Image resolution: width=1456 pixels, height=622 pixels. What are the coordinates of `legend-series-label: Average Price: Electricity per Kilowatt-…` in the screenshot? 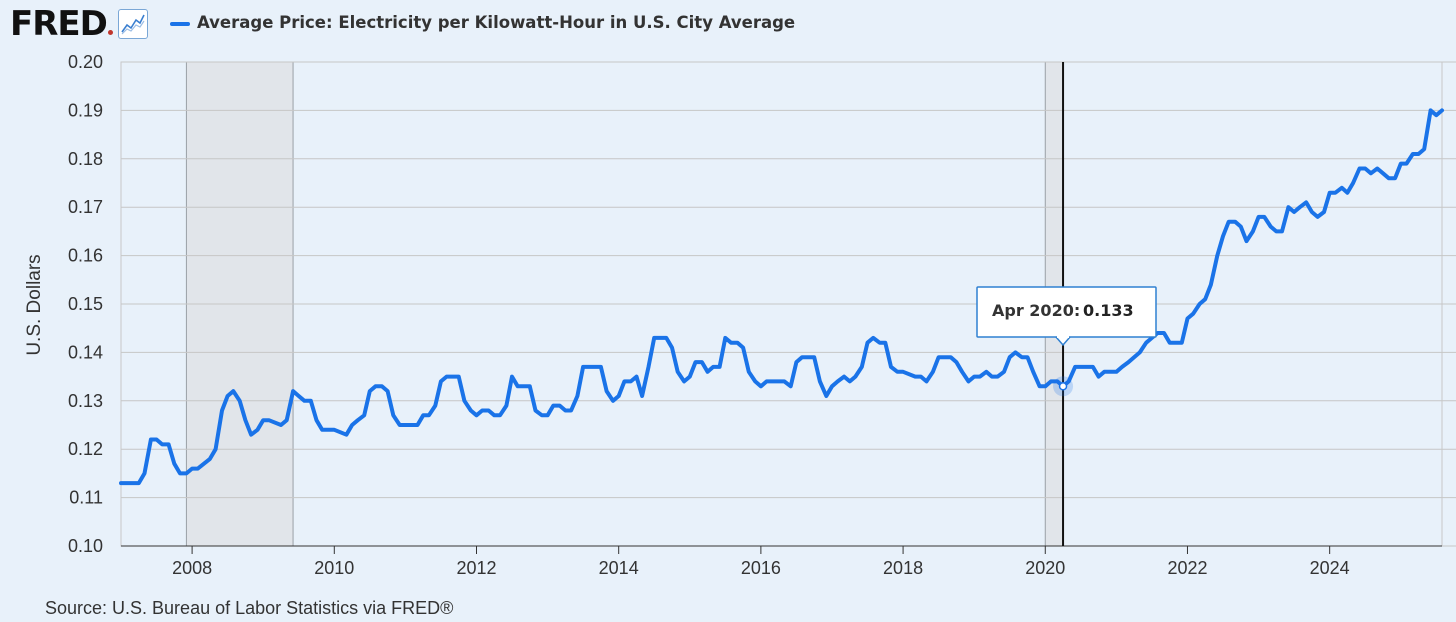 It's located at (496, 22).